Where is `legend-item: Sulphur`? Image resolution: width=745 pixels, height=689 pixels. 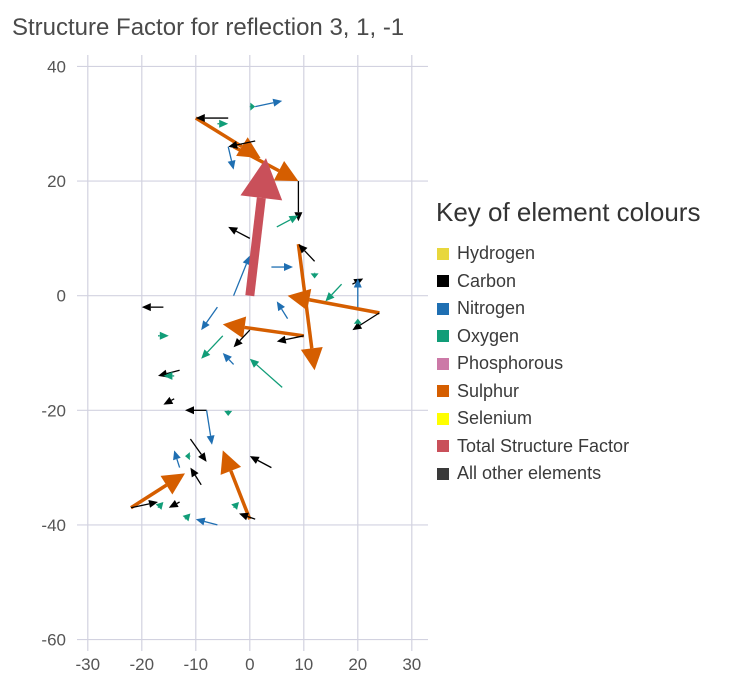
legend-item: Sulphur is located at coordinates (568, 392).